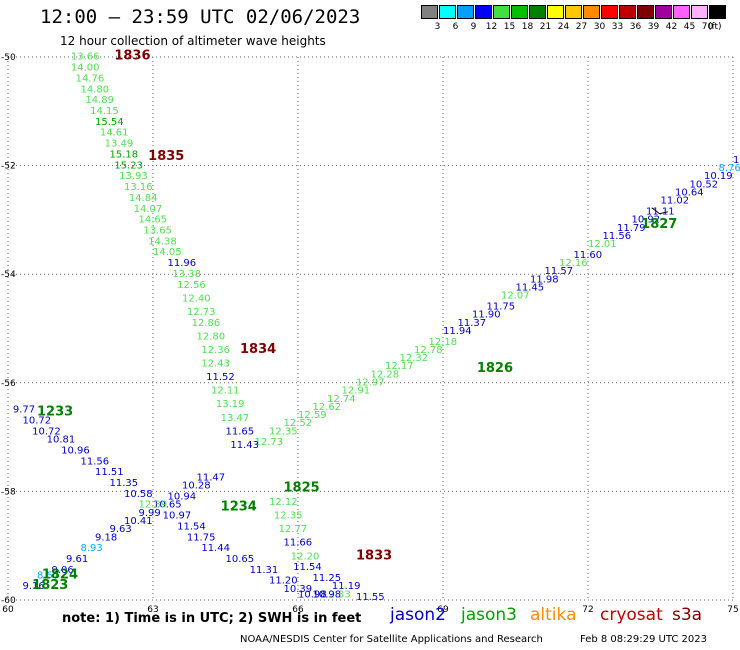 Image resolution: width=740 pixels, height=650 pixels. What do you see at coordinates (501, 306) in the screenshot?
I see `wave-height-value: 11.75` at bounding box center [501, 306].